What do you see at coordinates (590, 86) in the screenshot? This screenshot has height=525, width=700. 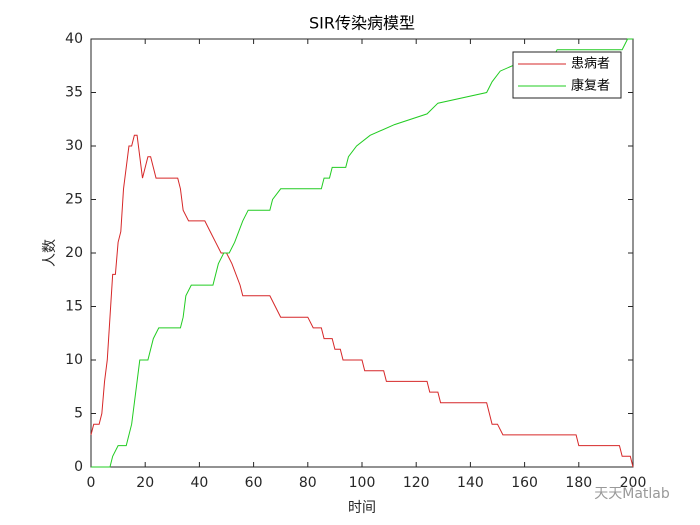 I see `legend-label: 康复者` at bounding box center [590, 86].